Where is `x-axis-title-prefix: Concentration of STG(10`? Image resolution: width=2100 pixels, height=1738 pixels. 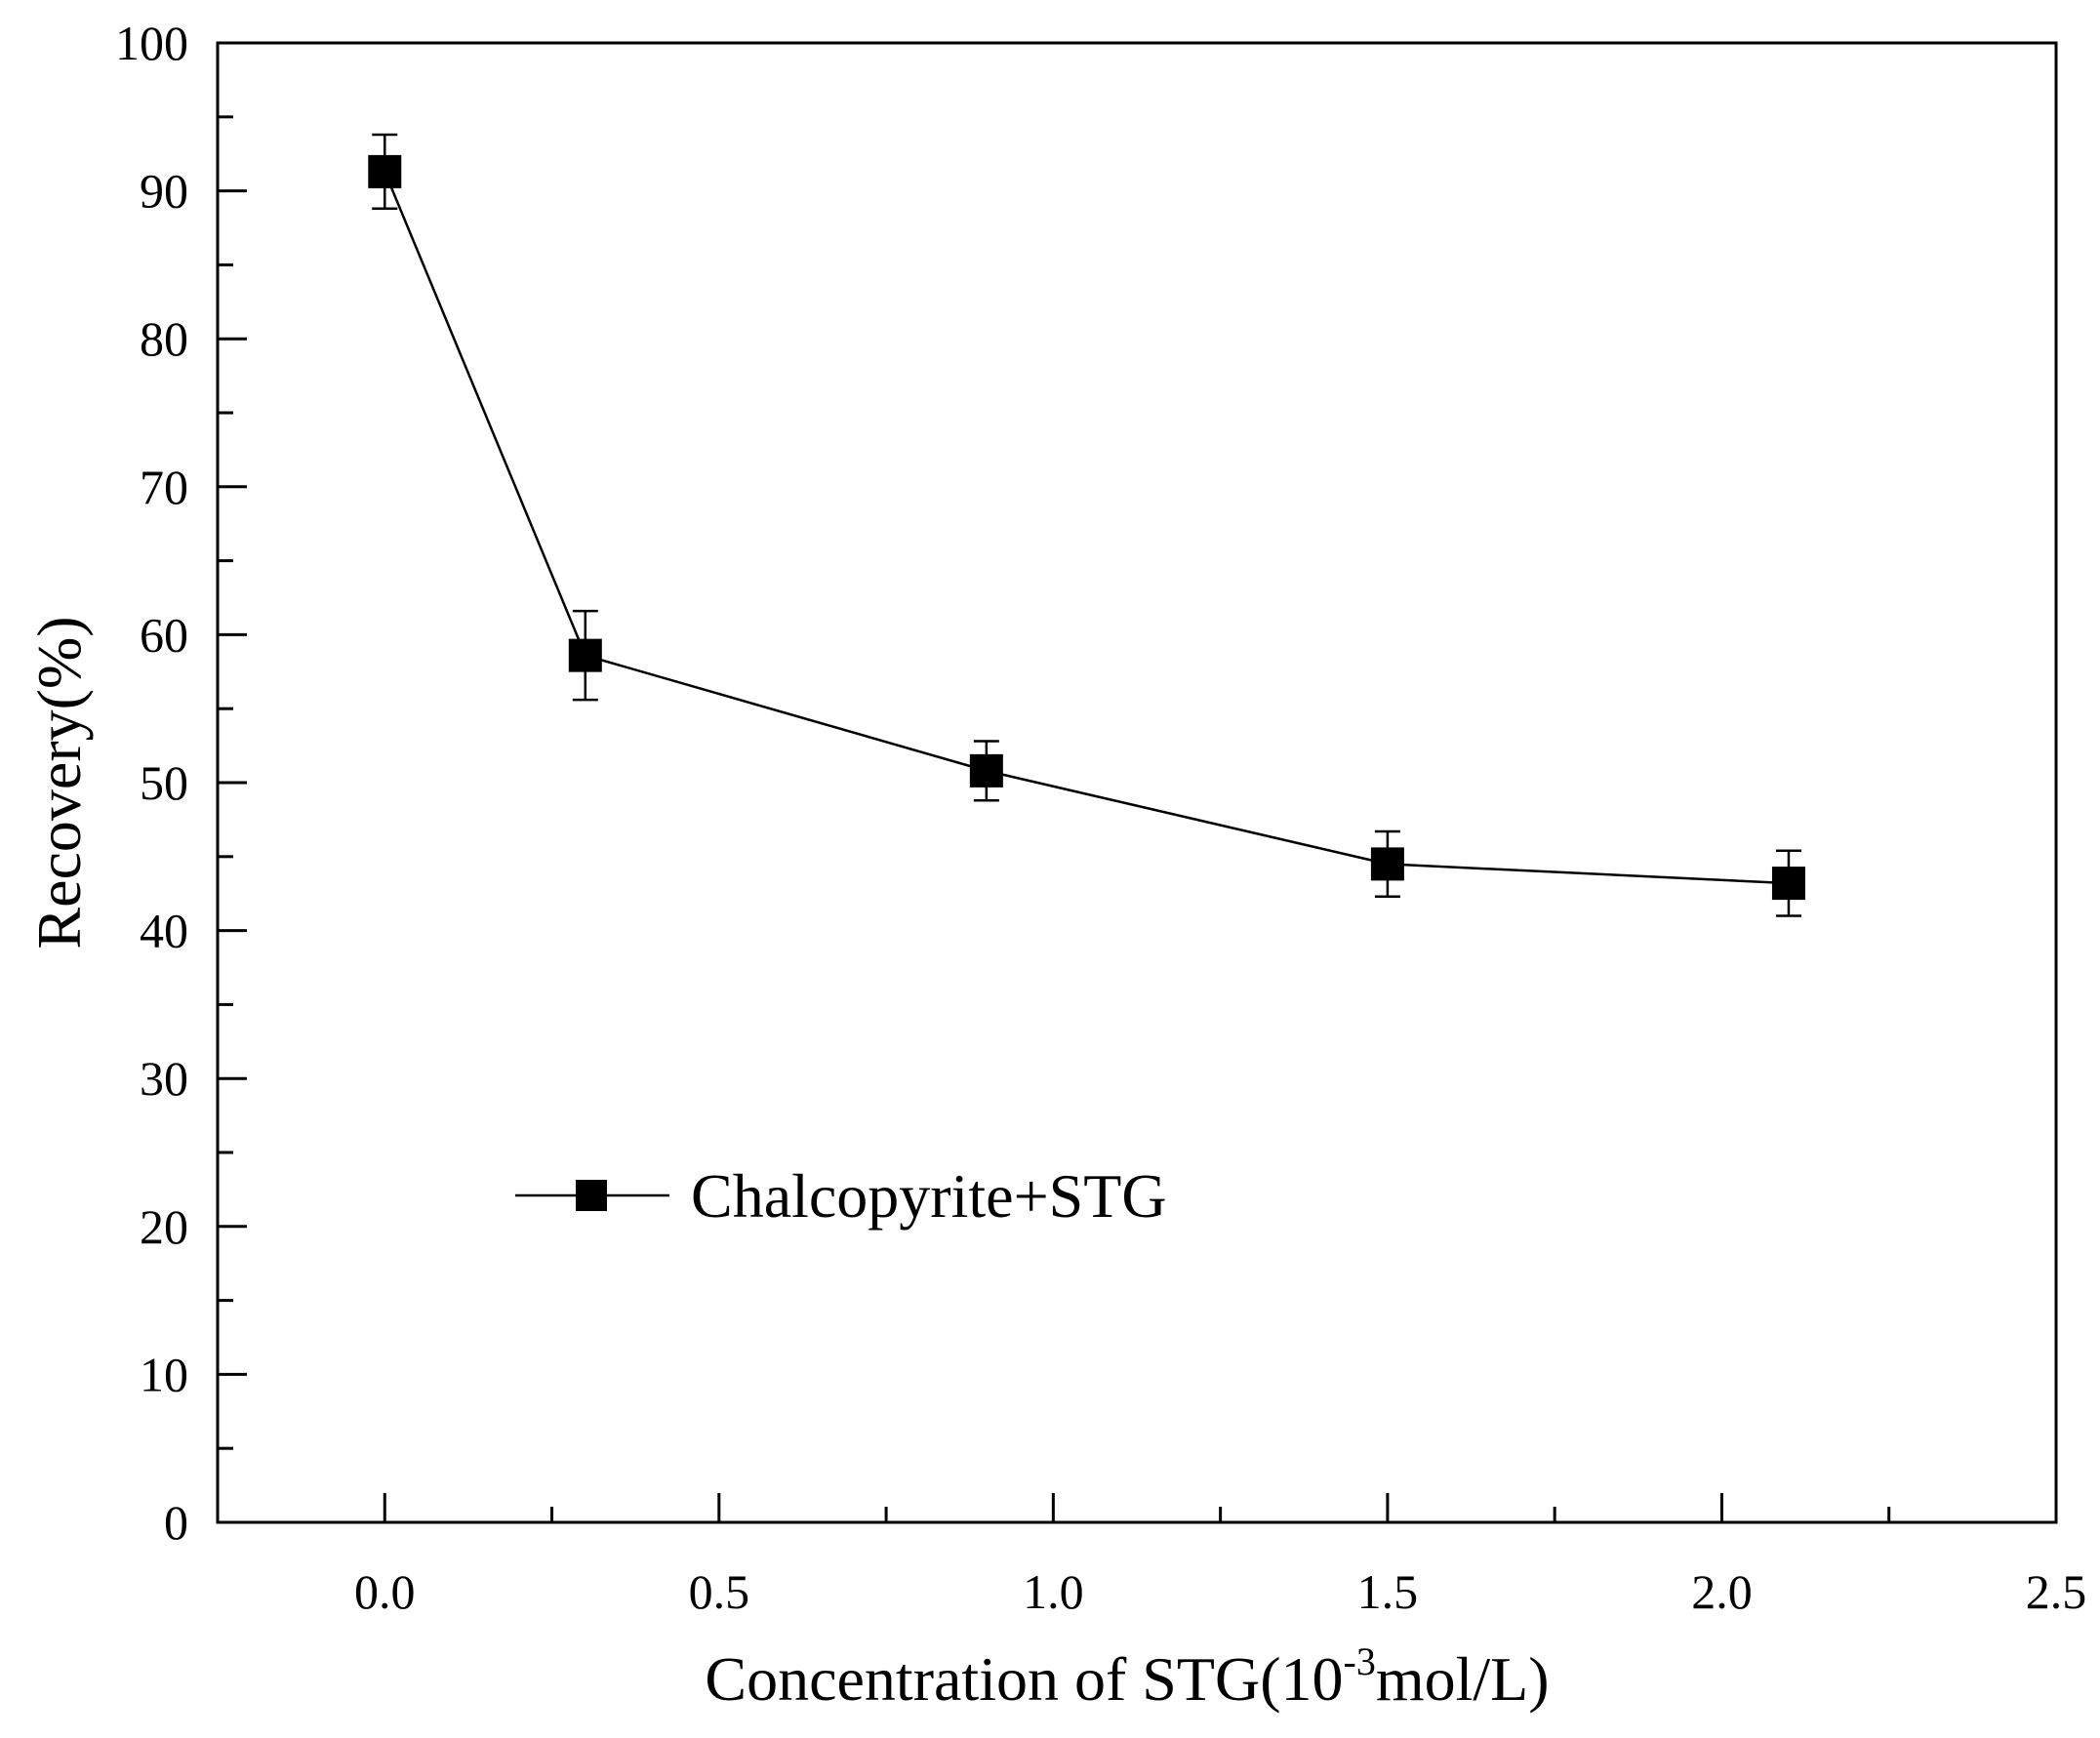
x-axis-title-prefix: Concentration of STG(10 is located at coordinates (1024, 1679).